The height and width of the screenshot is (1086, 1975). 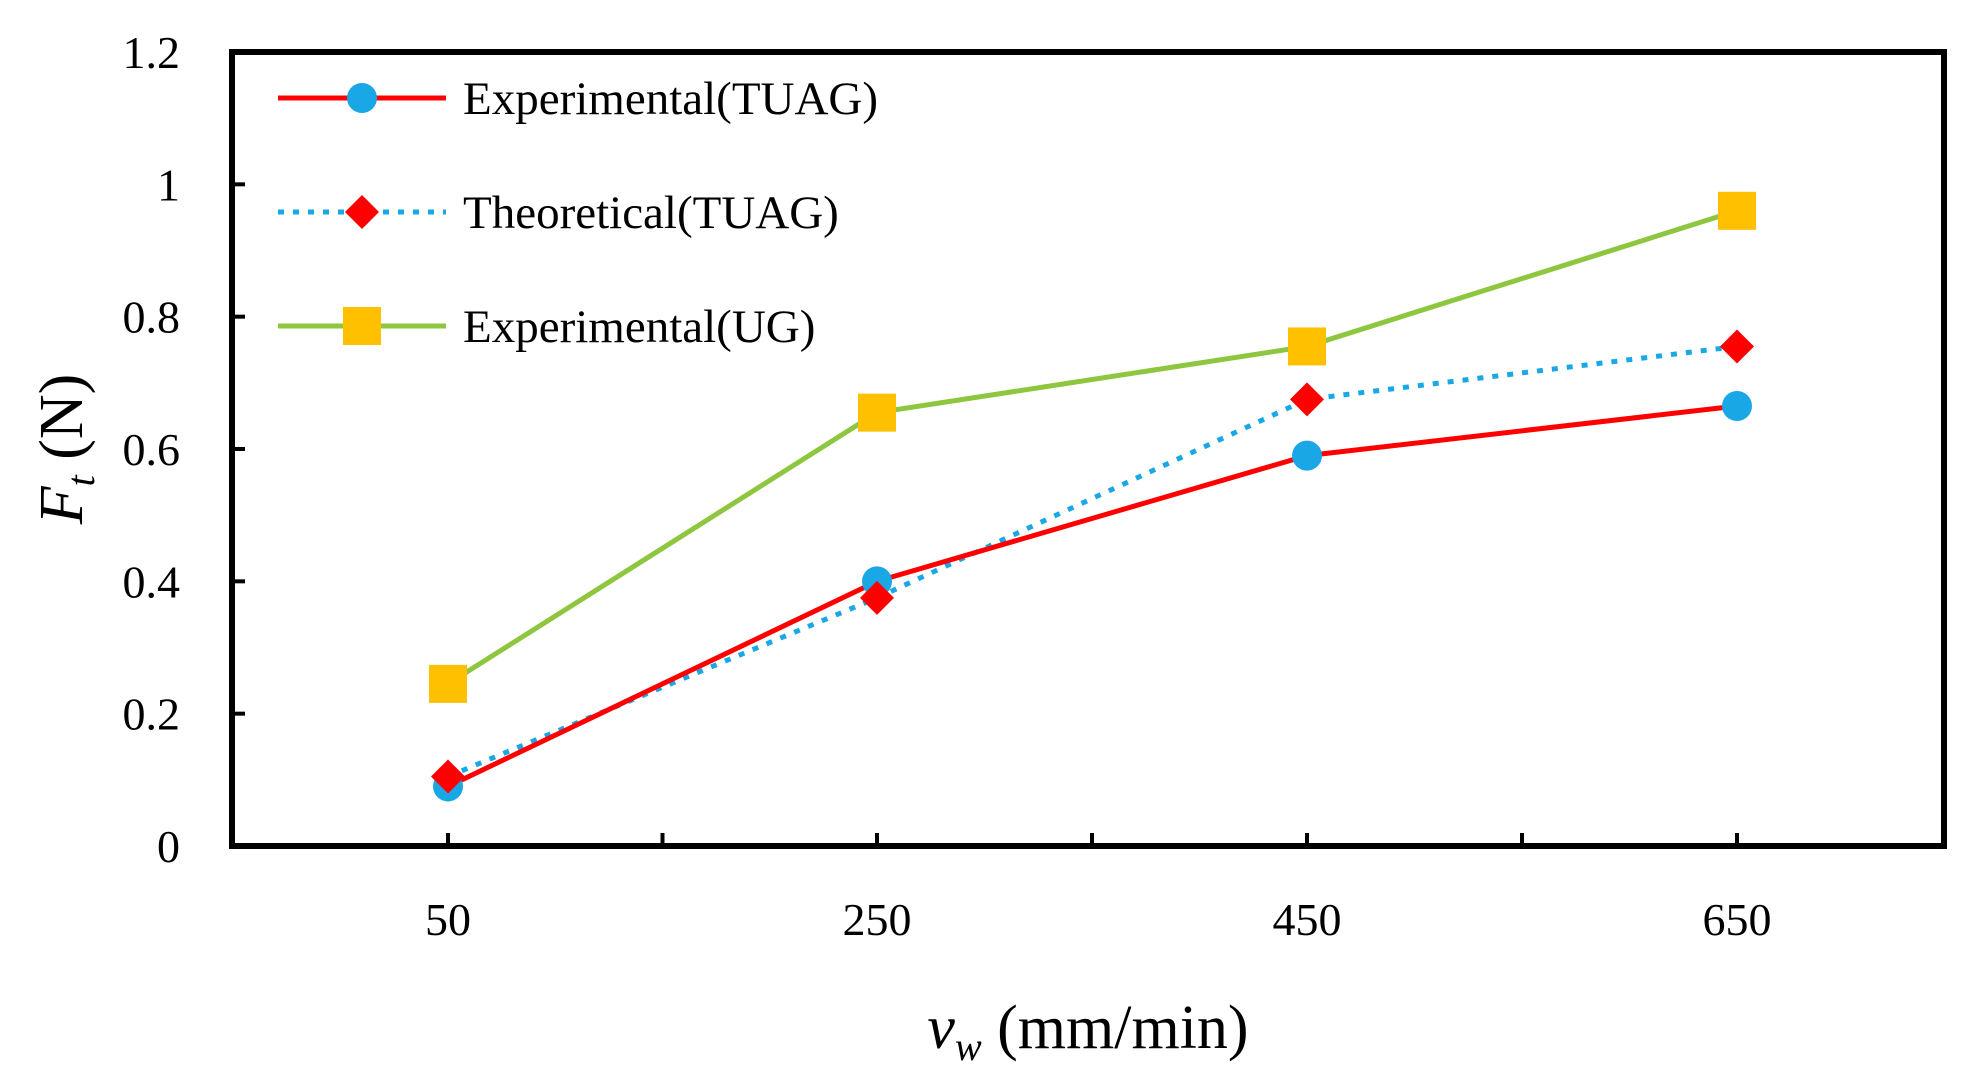 What do you see at coordinates (1737, 919) in the screenshot?
I see `x-tick-label: 650` at bounding box center [1737, 919].